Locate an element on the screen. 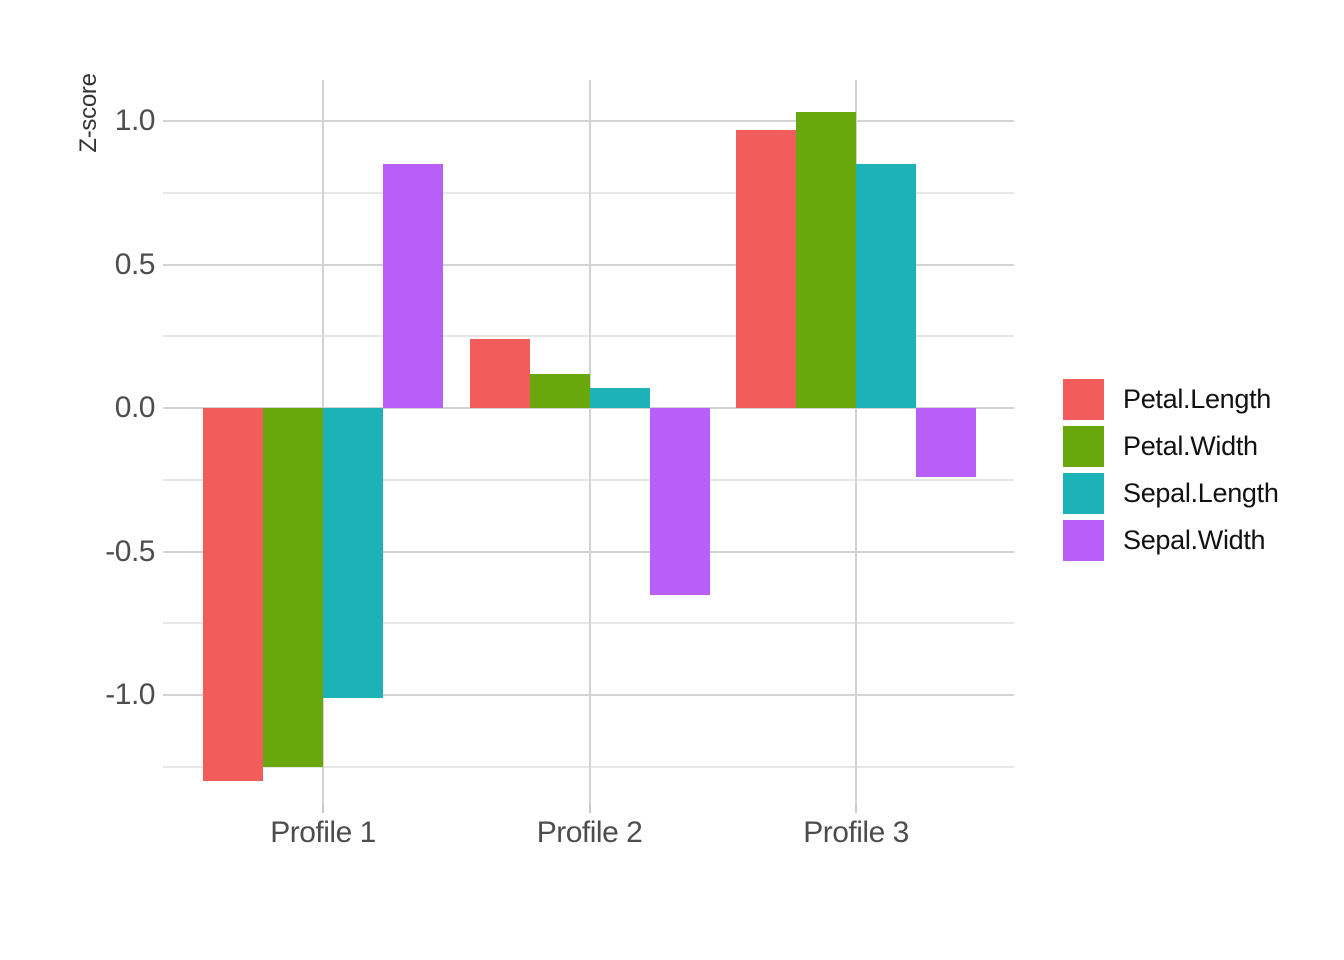 The image size is (1344, 960). y-tick-label: 1.0 is located at coordinates (135, 120).